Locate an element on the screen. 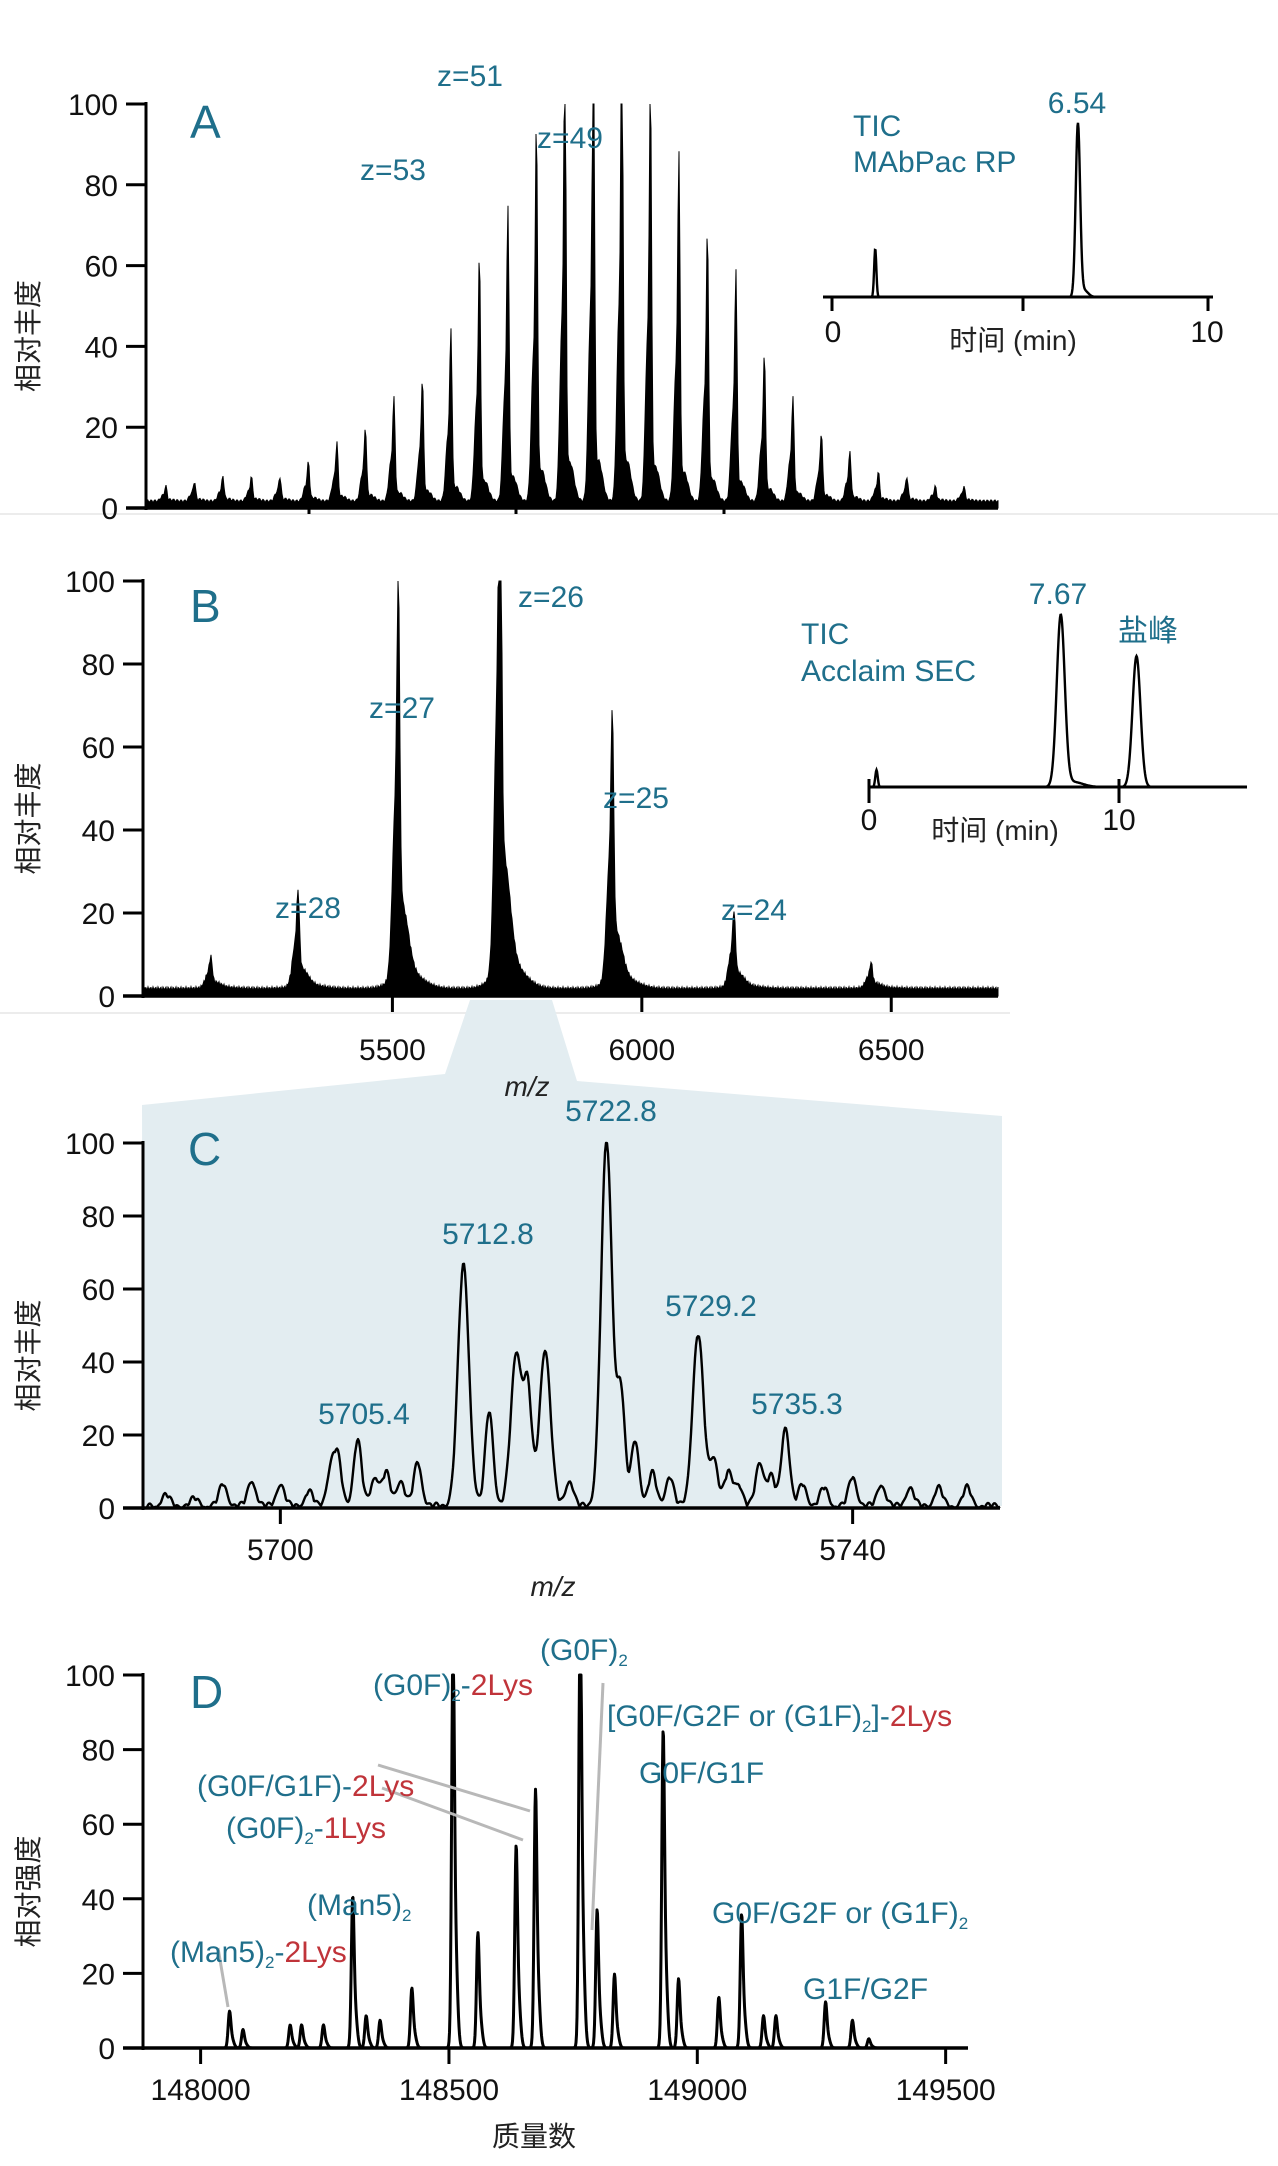  glycoform-label: G0F/G1F is located at coordinates (701, 1773).